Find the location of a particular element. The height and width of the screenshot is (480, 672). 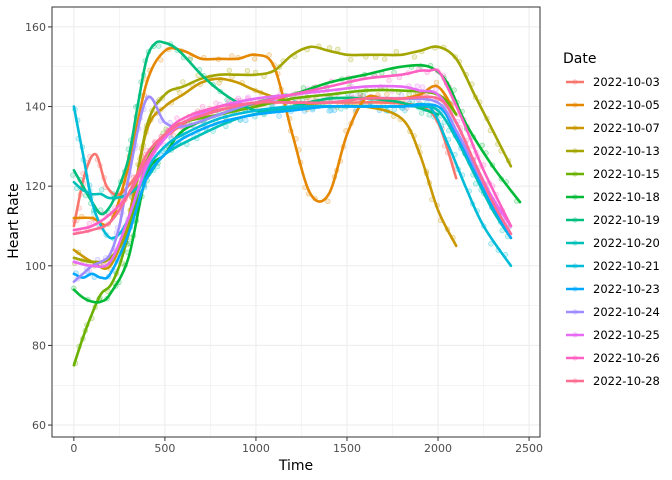

legend-item: 2022-10-24 is located at coordinates (613, 312).